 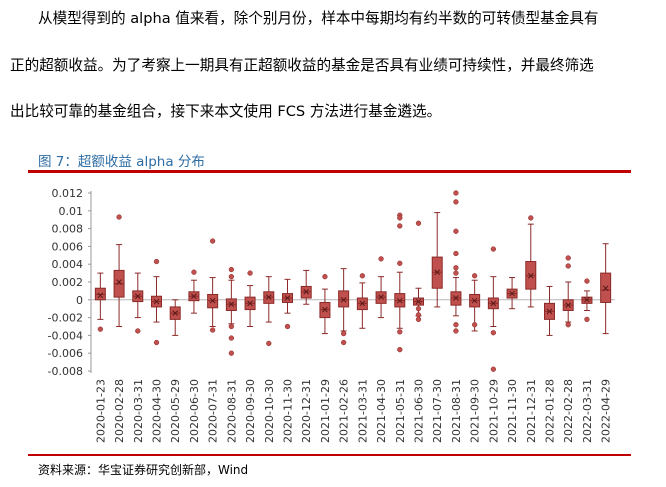 What do you see at coordinates (381, 411) in the screenshot?
I see `x-tick-label: 2021-04-30` at bounding box center [381, 411].